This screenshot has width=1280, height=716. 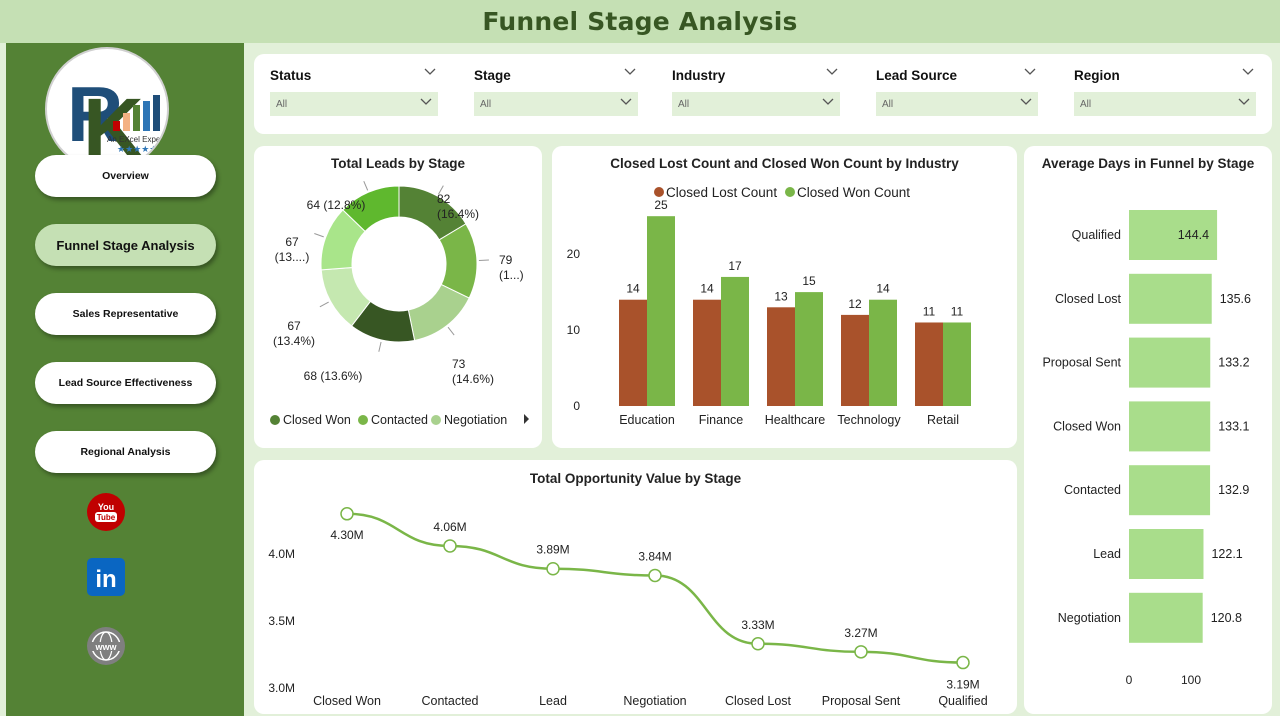 What do you see at coordinates (721, 192) in the screenshot?
I see `legend-label: Closed Lost Count` at bounding box center [721, 192].